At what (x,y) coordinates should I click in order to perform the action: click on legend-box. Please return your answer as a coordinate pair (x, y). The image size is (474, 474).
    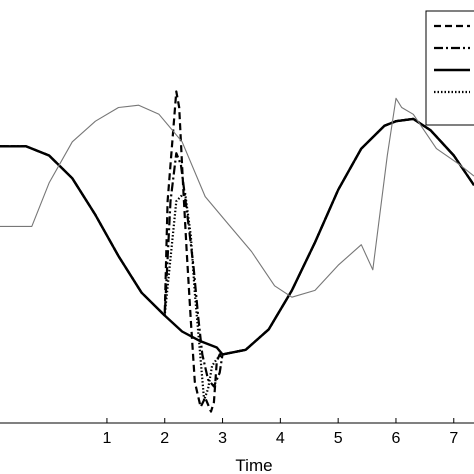
    Looking at the image, I should click on (449, 68).